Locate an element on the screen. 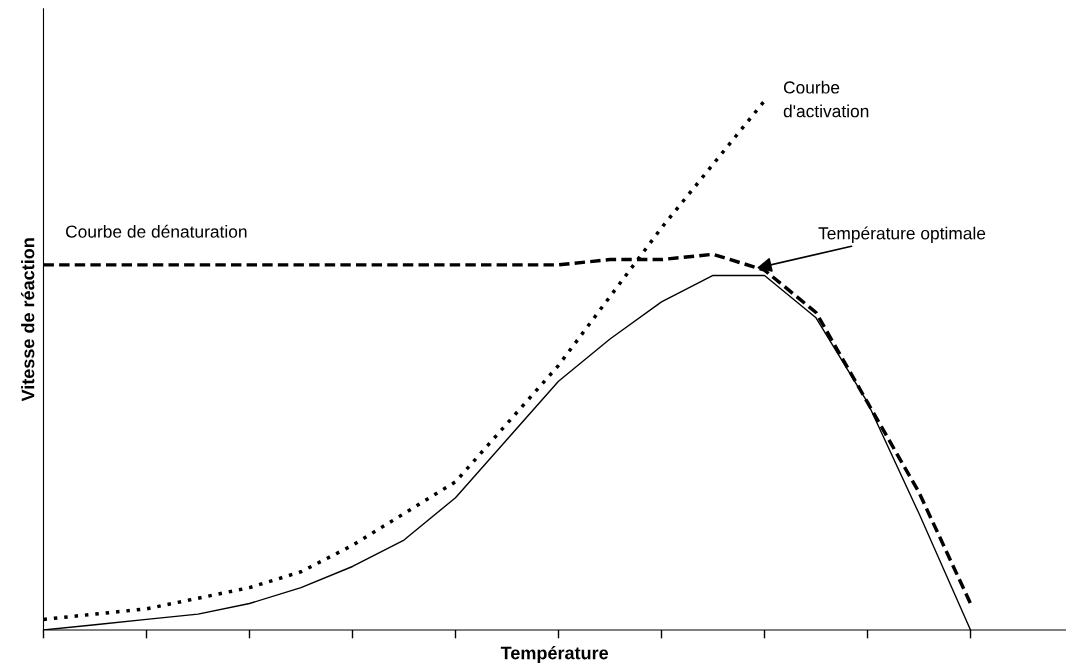 This screenshot has width=1066, height=663. y-axis-title: Vitesse de réaction is located at coordinates (27, 320).